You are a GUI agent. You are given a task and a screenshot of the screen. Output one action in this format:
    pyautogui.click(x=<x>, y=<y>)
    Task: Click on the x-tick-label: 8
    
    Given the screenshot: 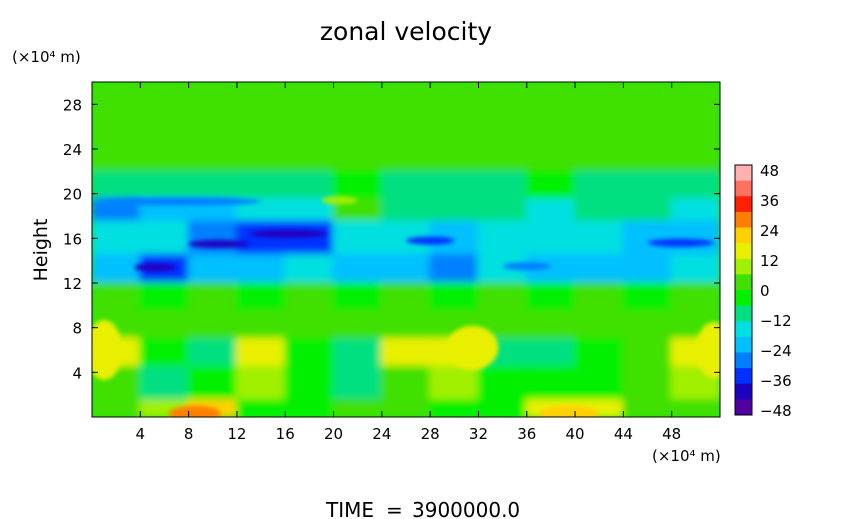 What is the action you would take?
    pyautogui.click(x=189, y=434)
    